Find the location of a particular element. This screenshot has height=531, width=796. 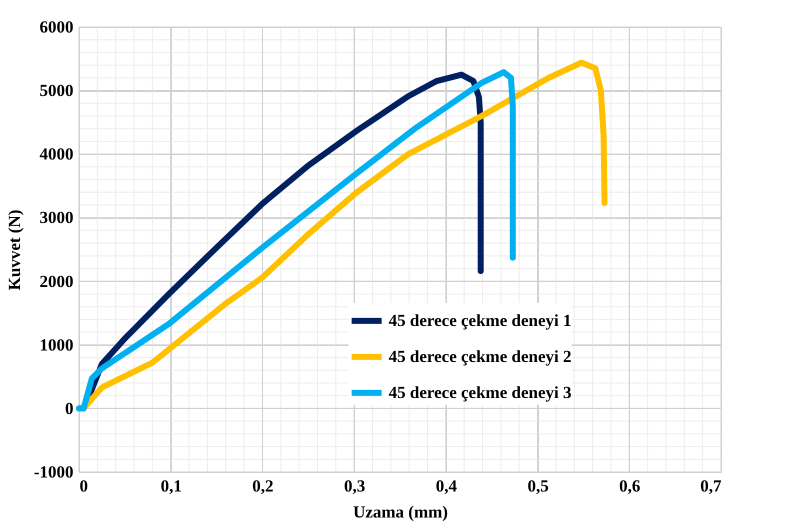

x-tick-label: 0,7 is located at coordinates (711, 486).